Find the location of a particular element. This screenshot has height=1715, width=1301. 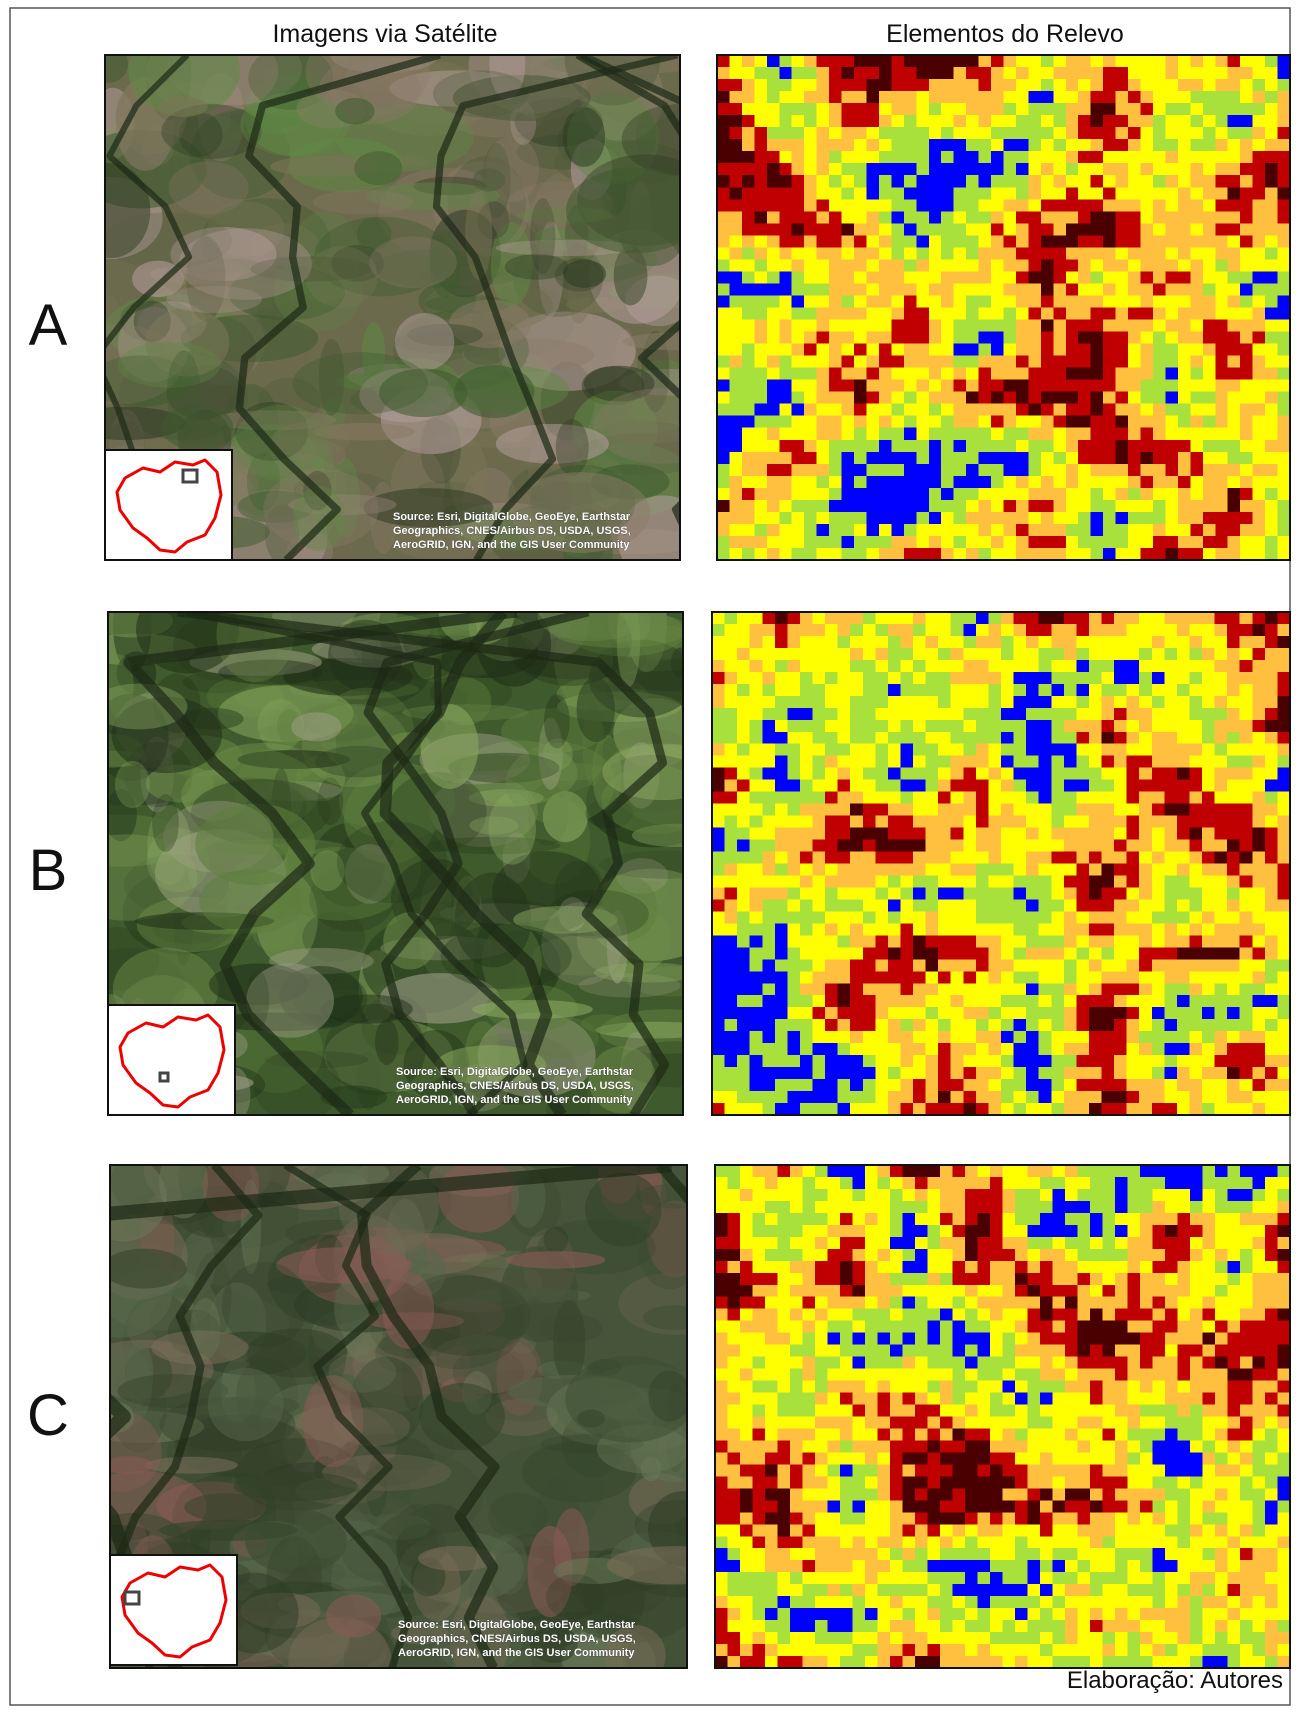

image-frame is located at coordinates (395, 863).